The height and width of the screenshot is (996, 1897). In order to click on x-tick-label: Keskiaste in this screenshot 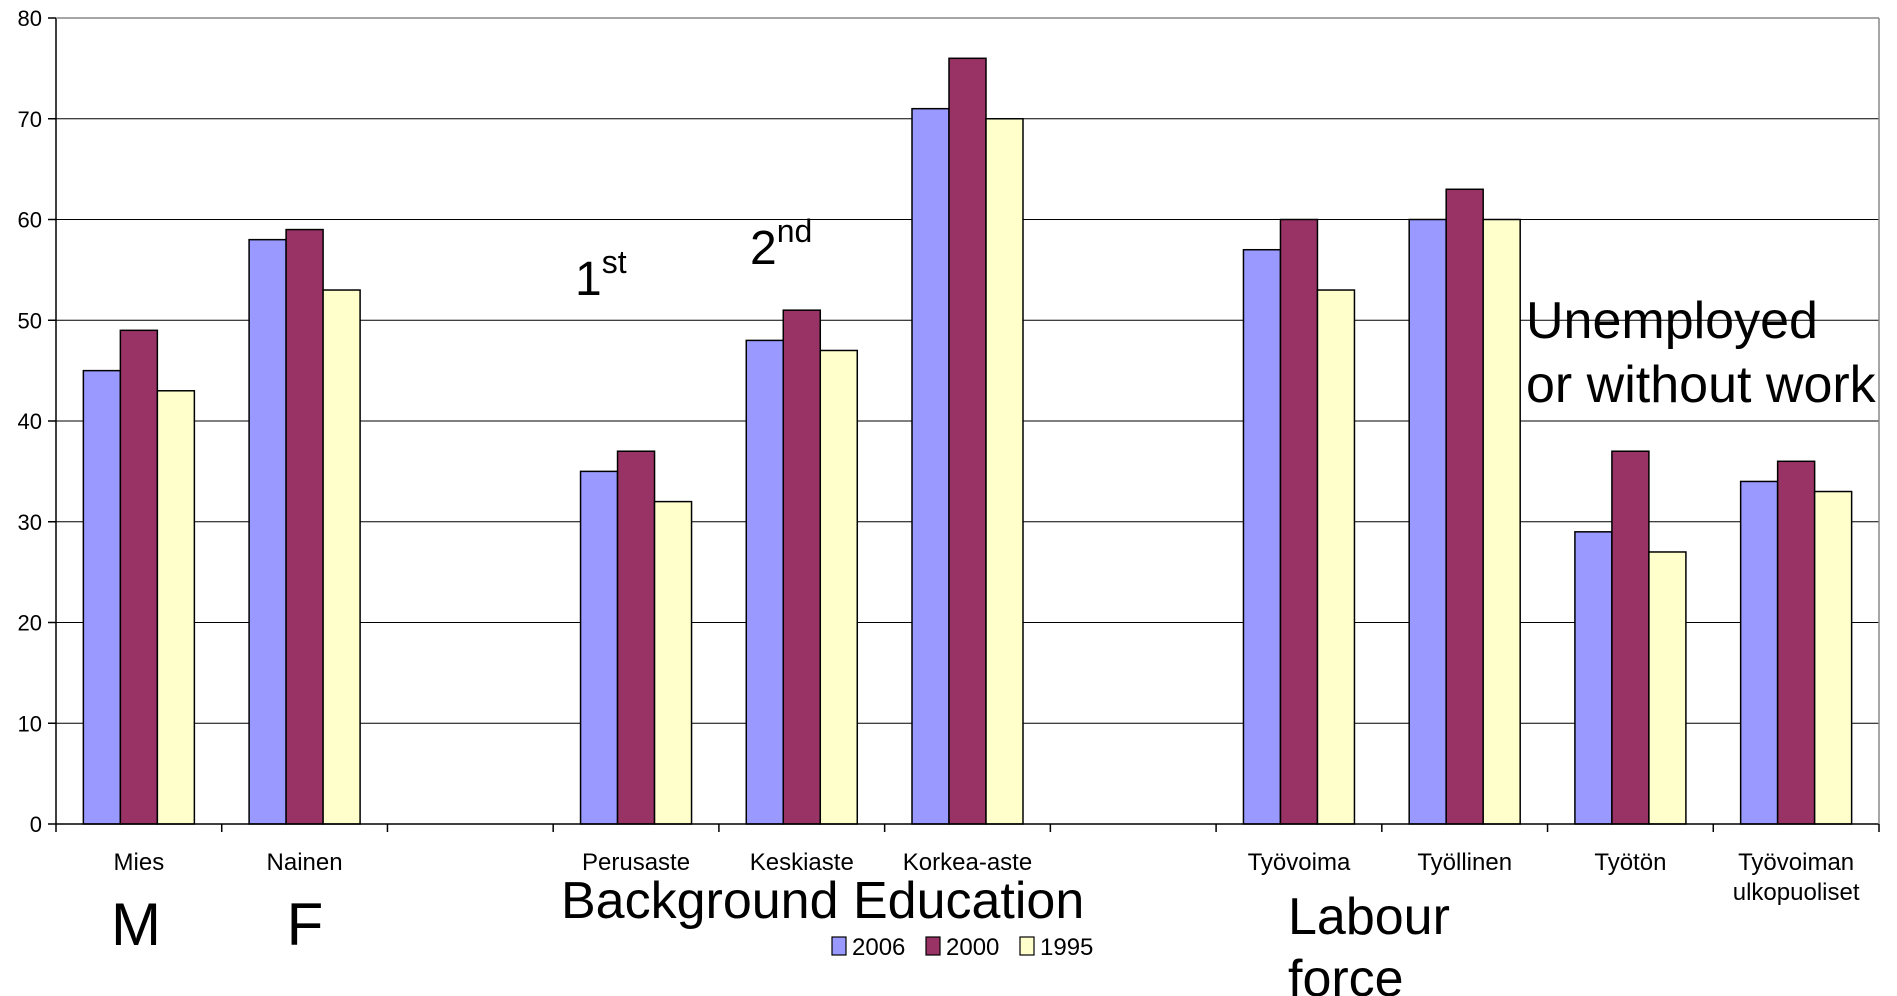, I will do `click(802, 862)`.